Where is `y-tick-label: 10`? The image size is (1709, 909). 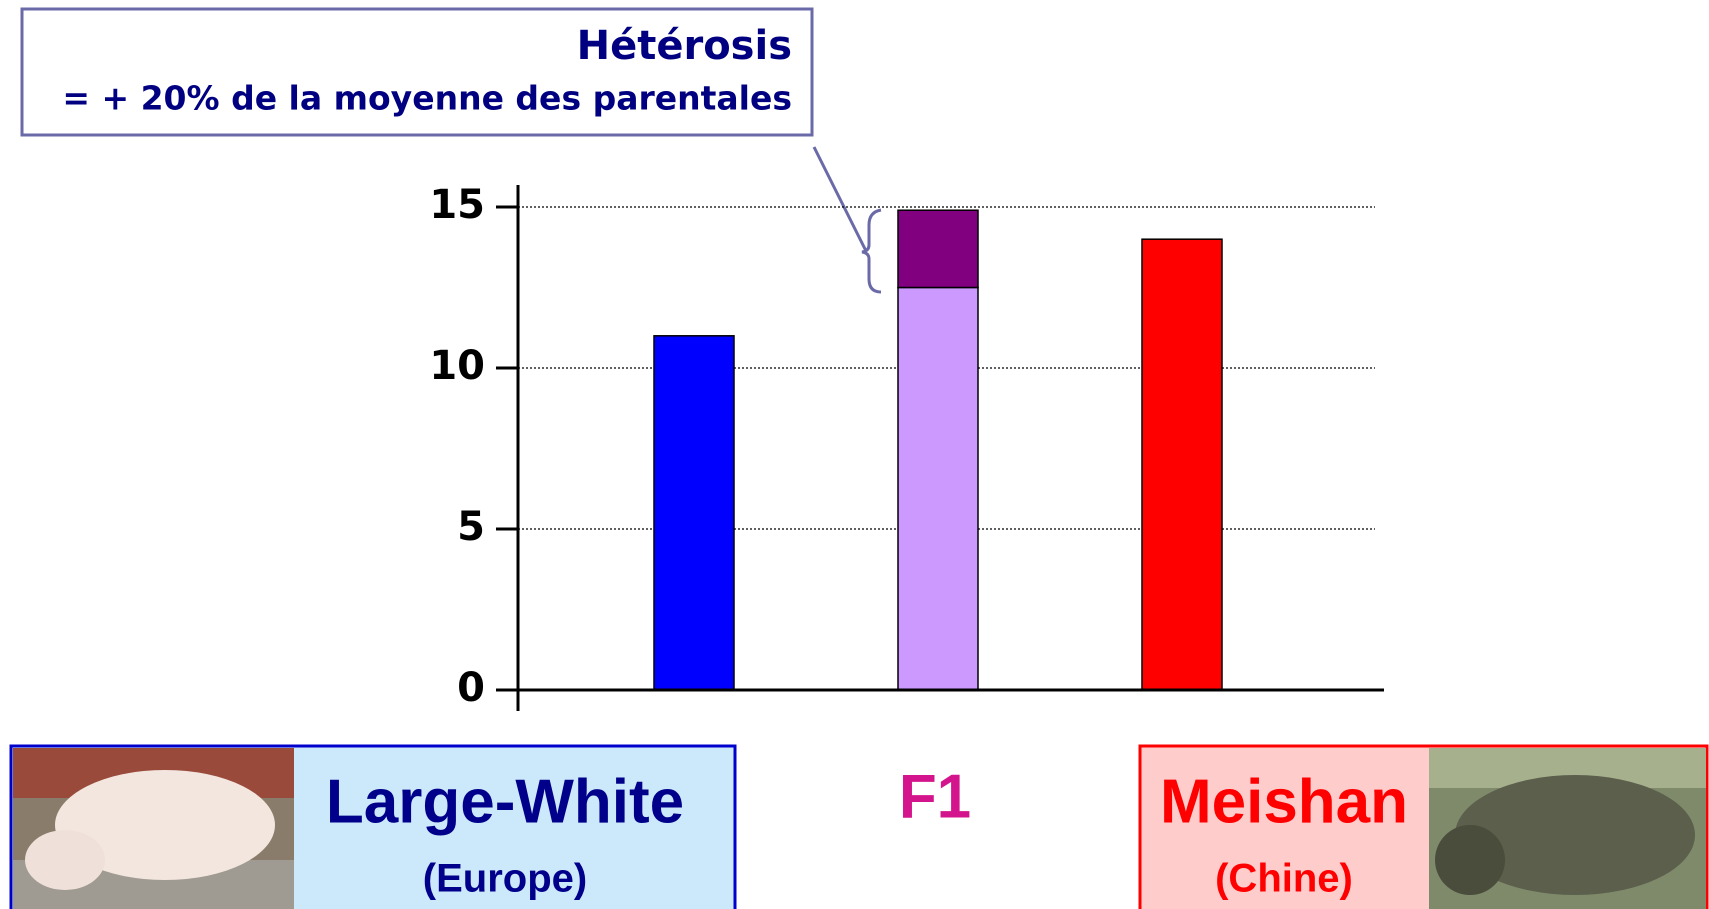 y-tick-label: 10 is located at coordinates (457, 366).